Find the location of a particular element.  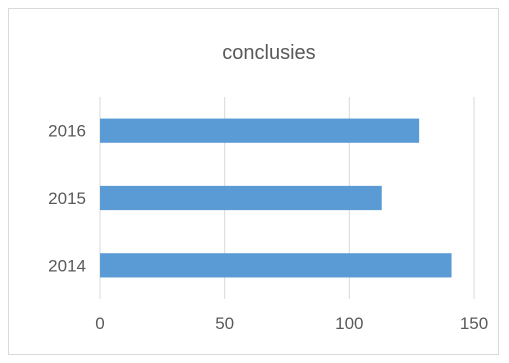

chart-title: conclusies is located at coordinates (268, 53).